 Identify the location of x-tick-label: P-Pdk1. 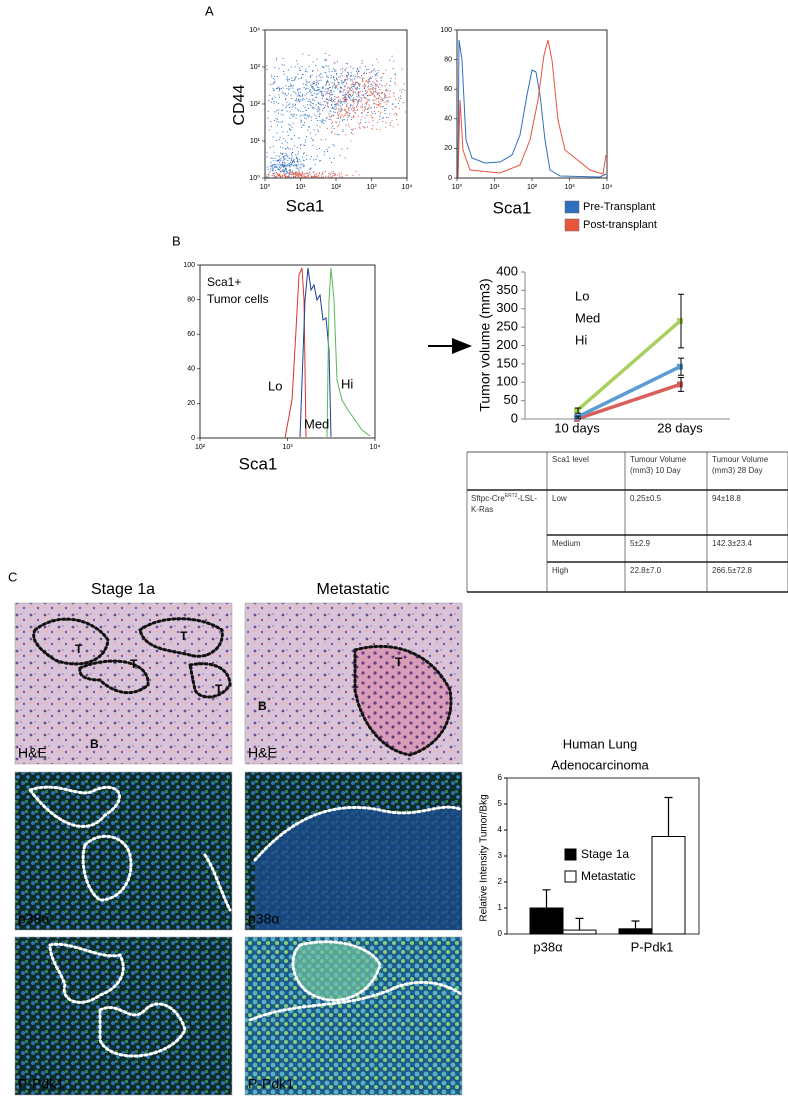
(652, 946).